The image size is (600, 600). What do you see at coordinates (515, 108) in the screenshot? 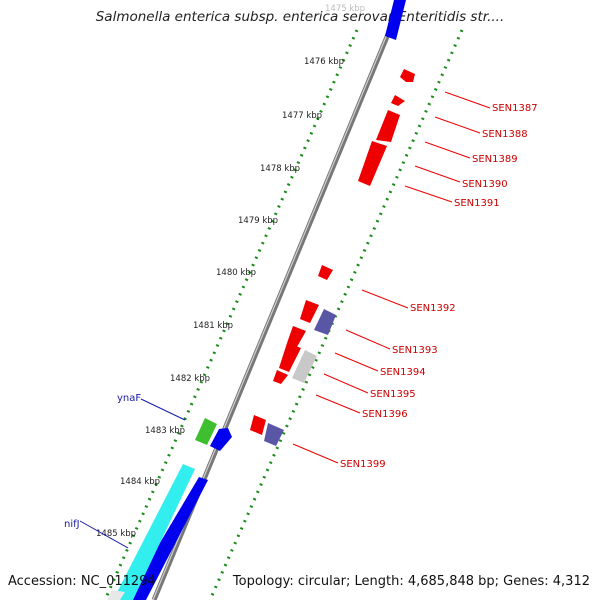
I see `gene-label-sen1387: SEN1387` at bounding box center [515, 108].